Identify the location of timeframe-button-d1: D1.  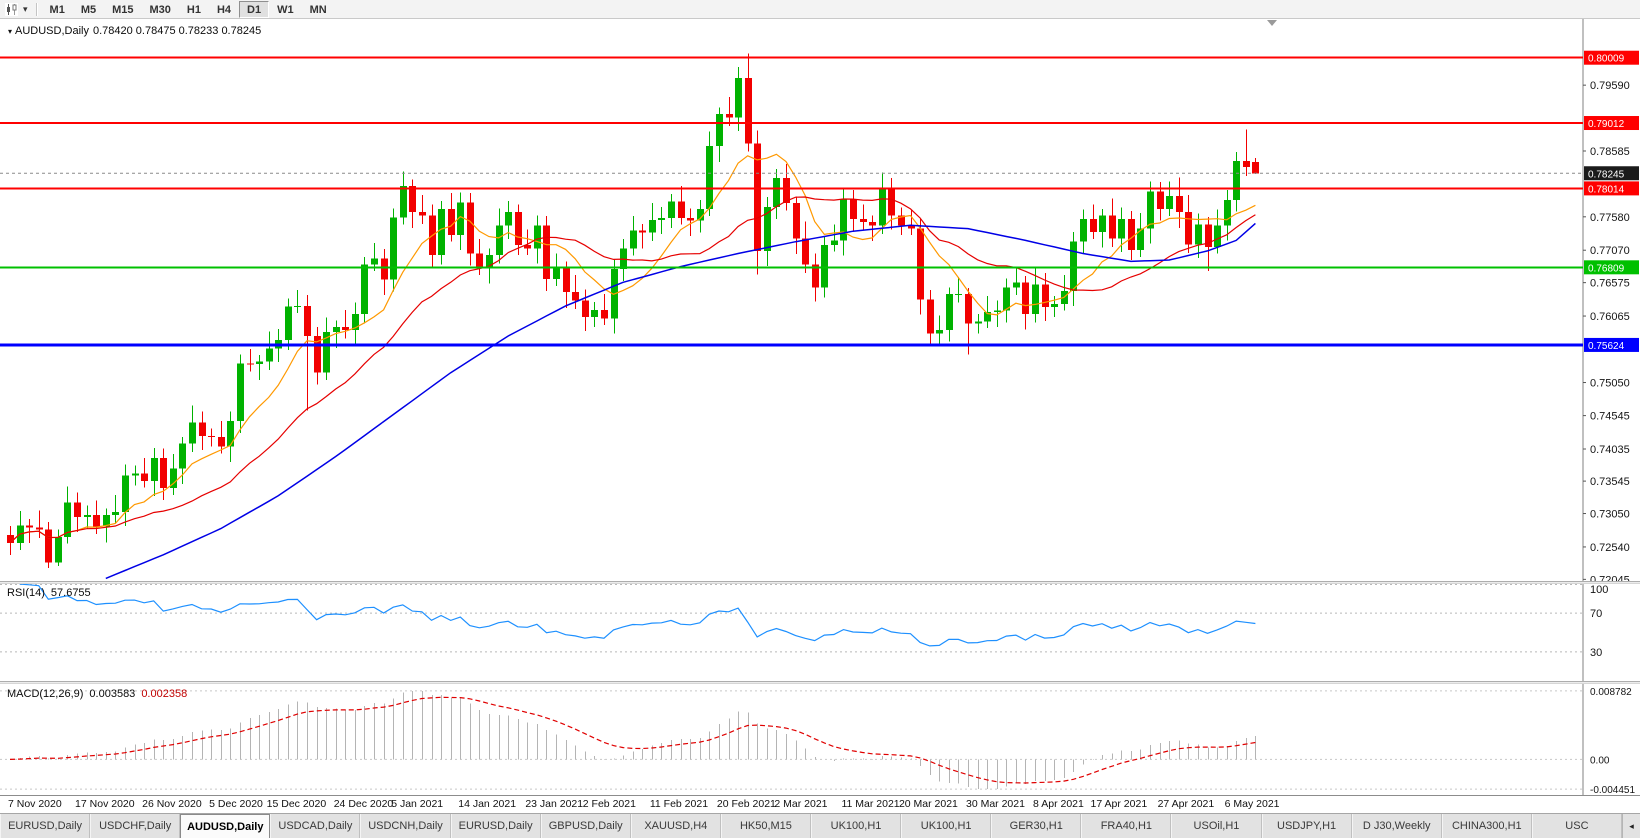
(254, 9).